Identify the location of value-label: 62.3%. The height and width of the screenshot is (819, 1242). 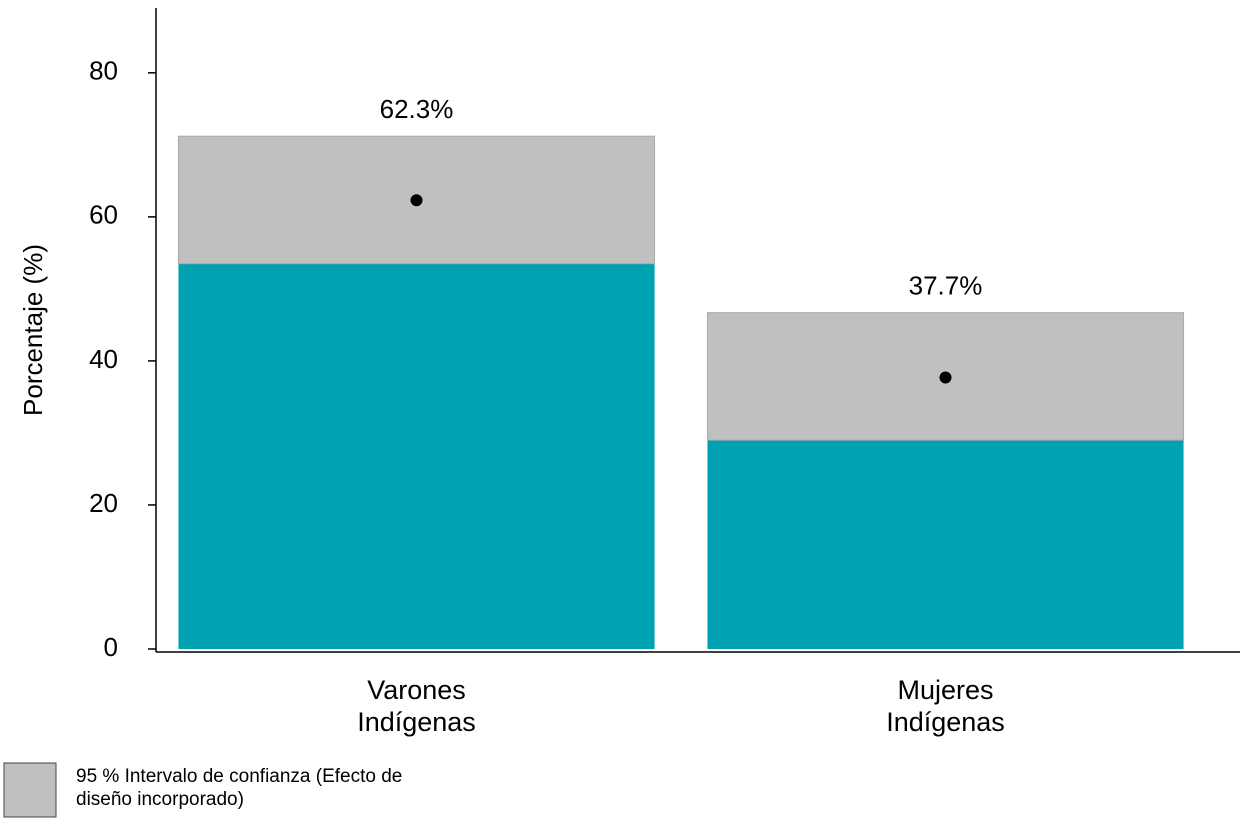
(417, 109).